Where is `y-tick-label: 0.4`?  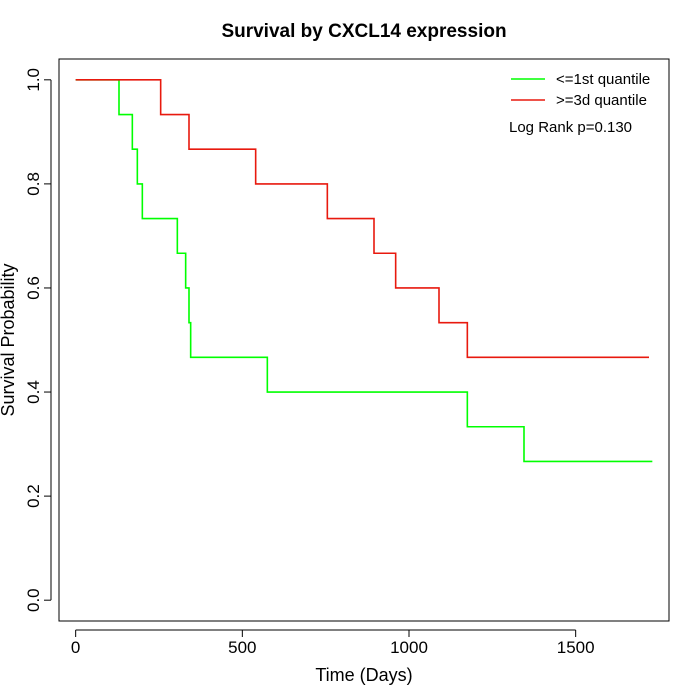
y-tick-label: 0.4 is located at coordinates (33, 392).